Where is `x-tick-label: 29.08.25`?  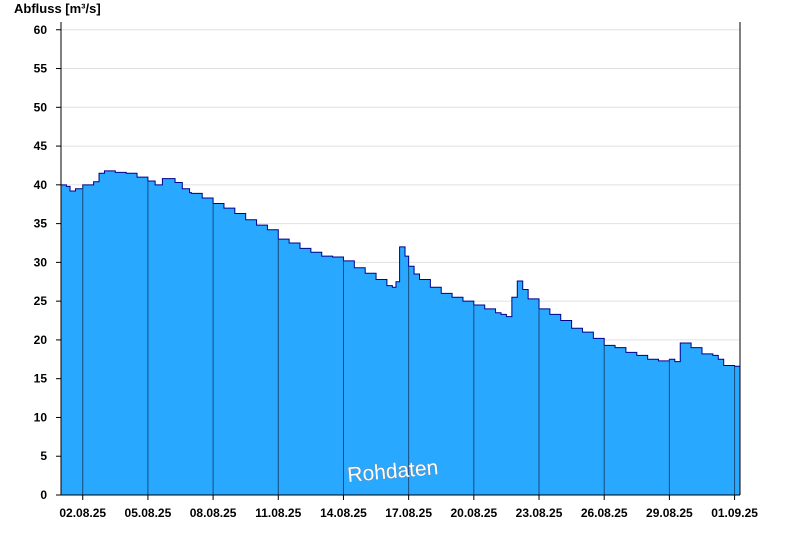 x-tick-label: 29.08.25 is located at coordinates (669, 513).